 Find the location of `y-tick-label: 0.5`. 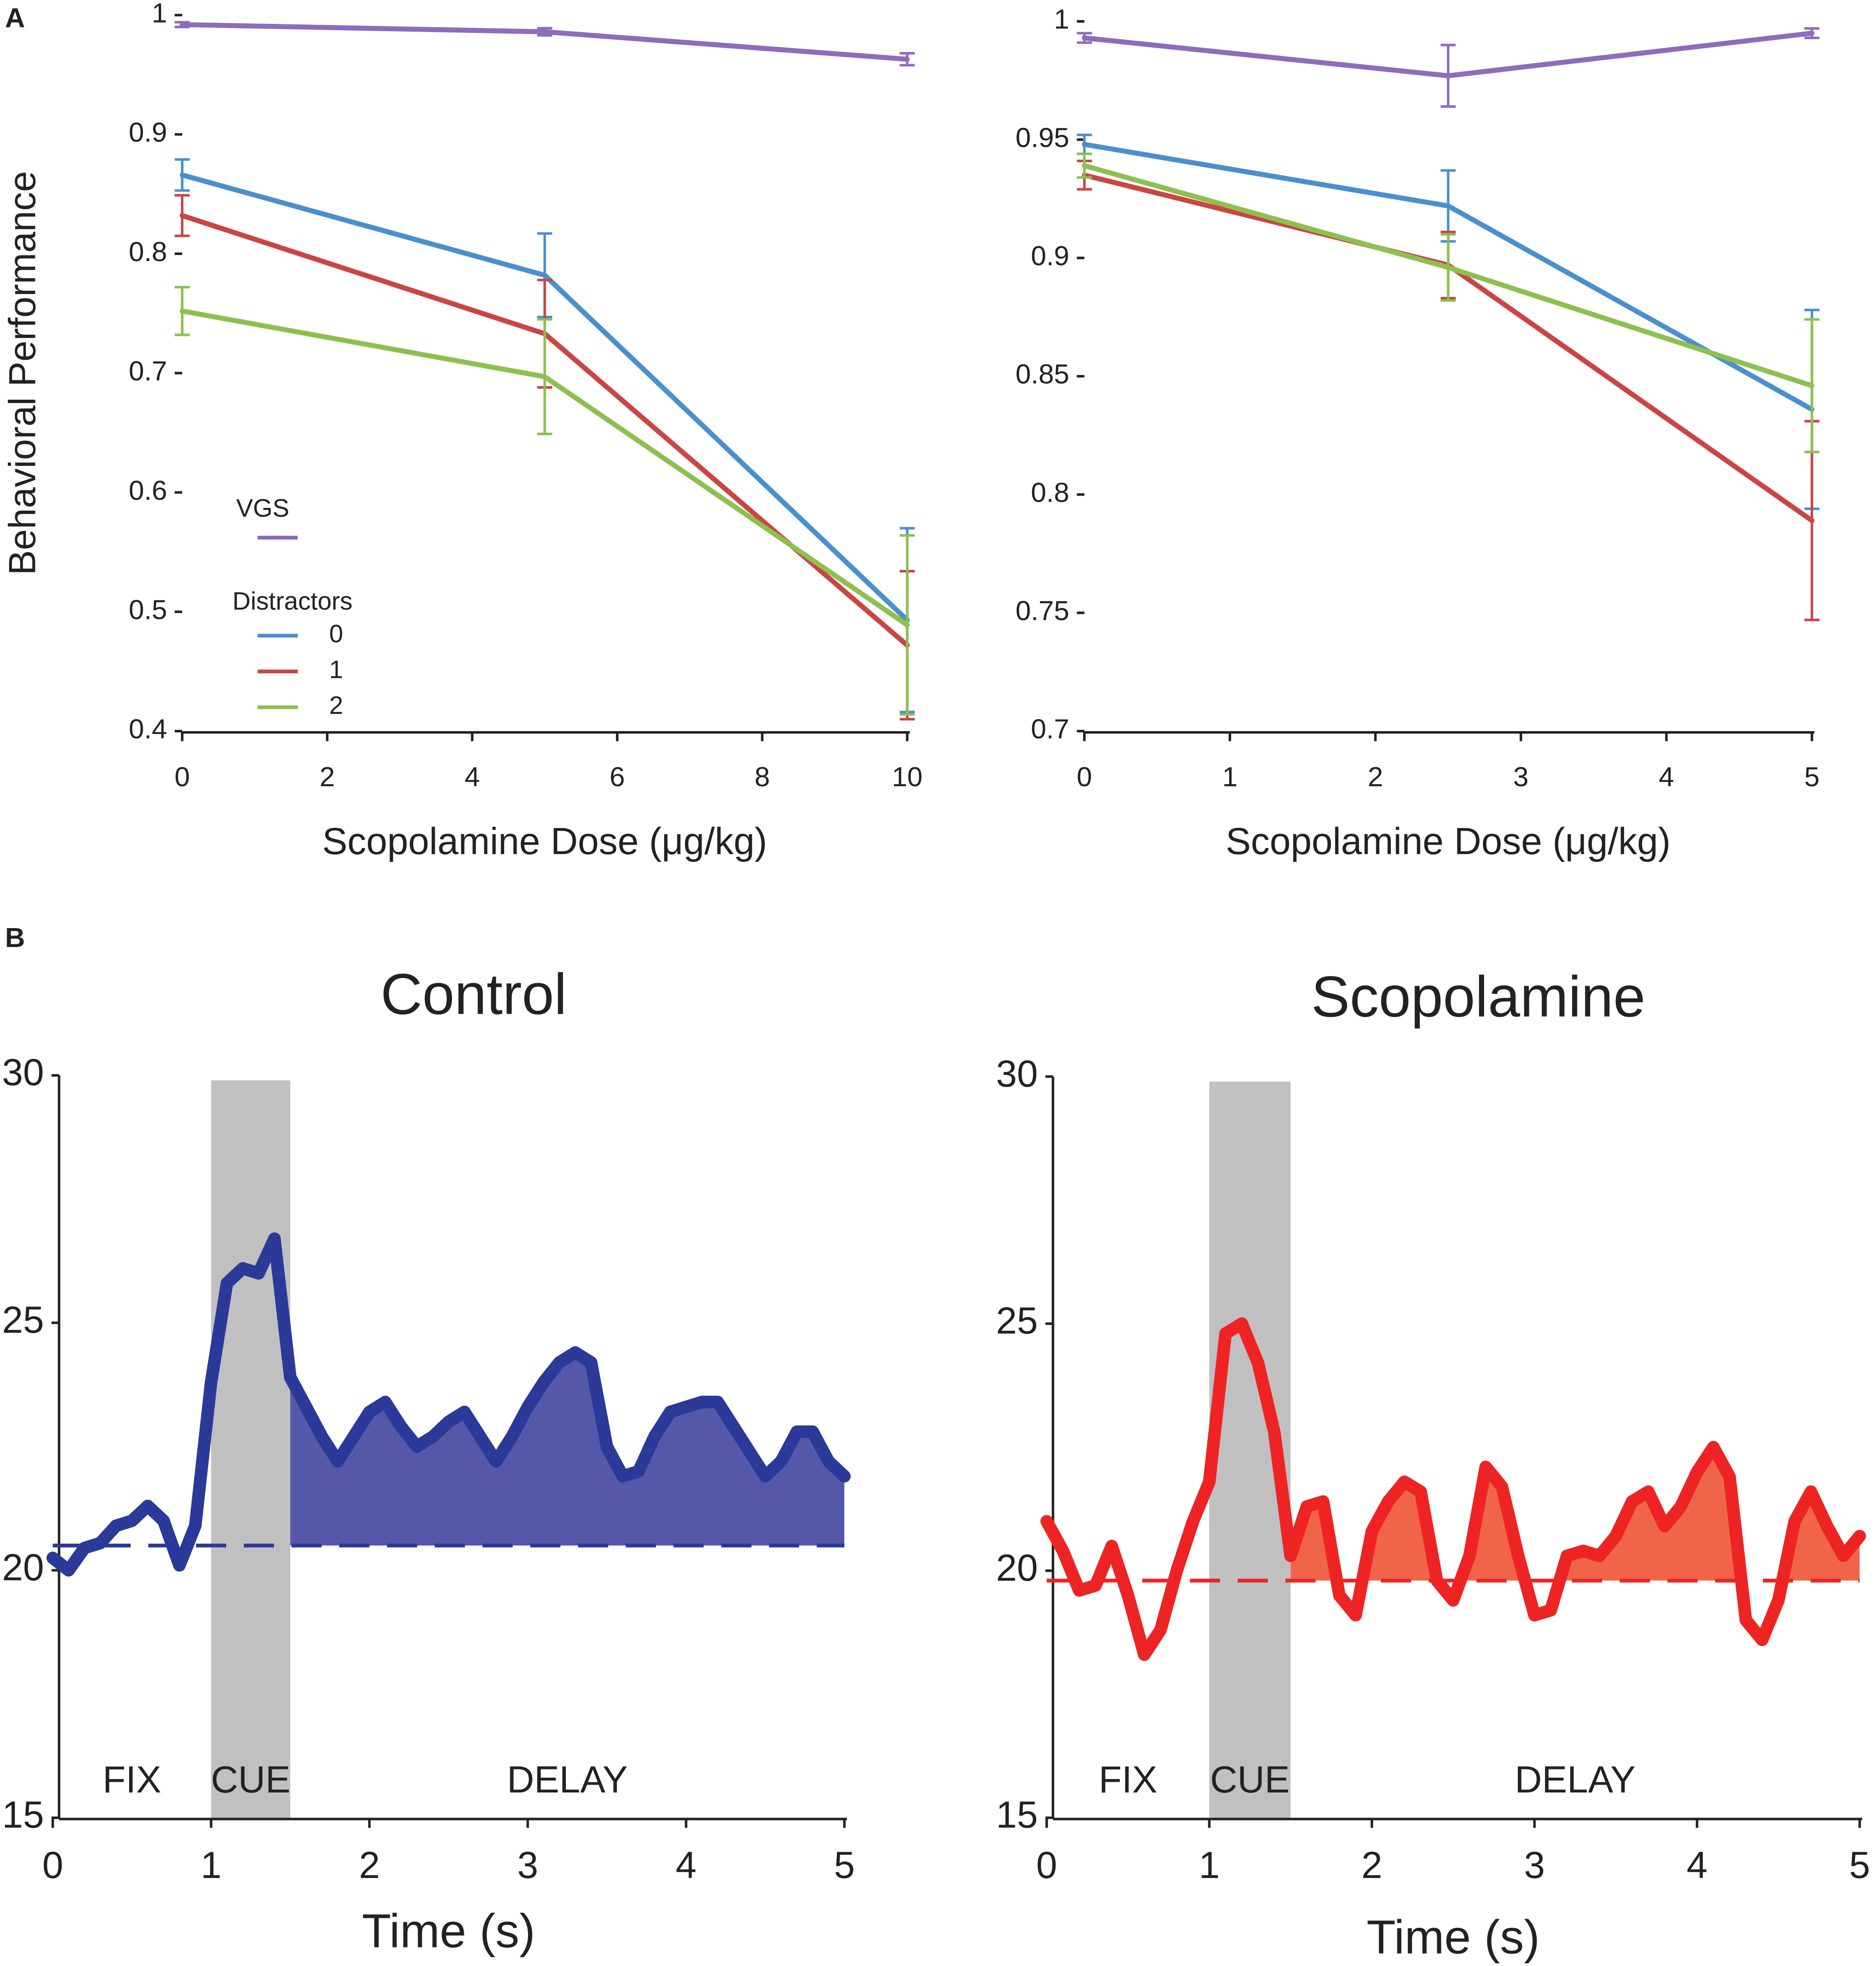

y-tick-label: 0.5 is located at coordinates (148, 610).